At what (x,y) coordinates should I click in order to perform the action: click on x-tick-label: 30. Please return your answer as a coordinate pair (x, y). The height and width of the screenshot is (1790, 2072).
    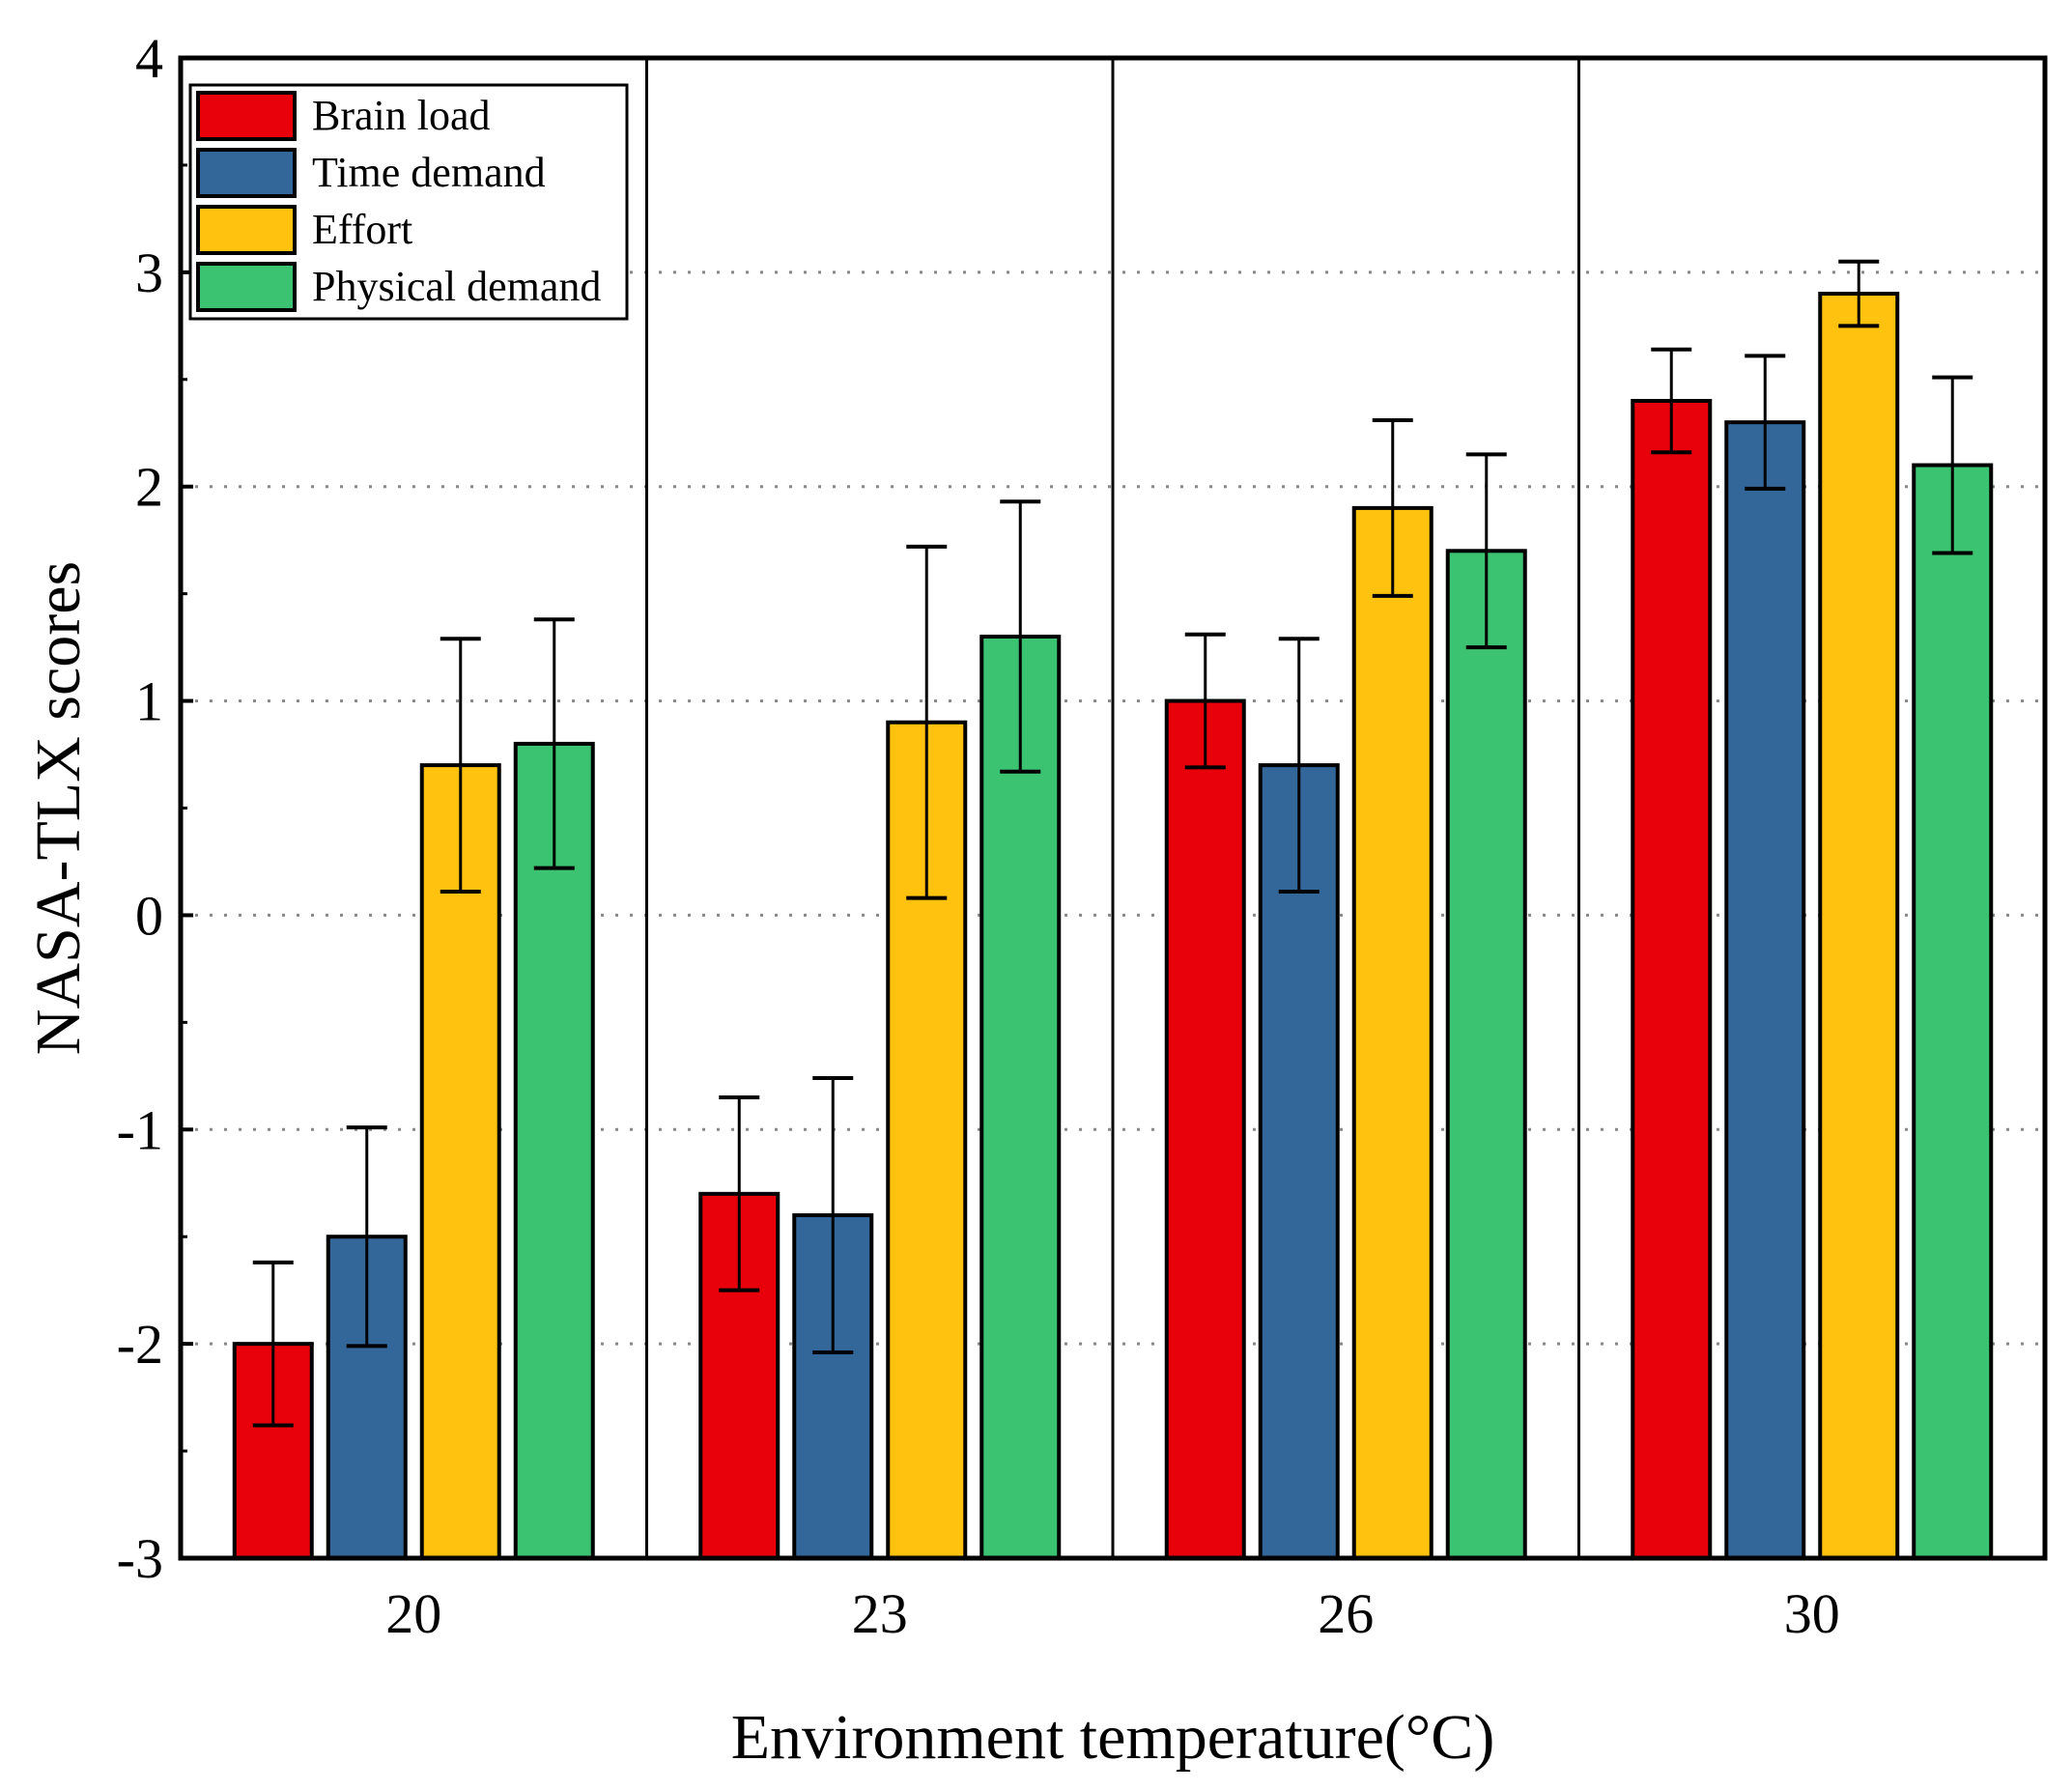
    Looking at the image, I should click on (1812, 1614).